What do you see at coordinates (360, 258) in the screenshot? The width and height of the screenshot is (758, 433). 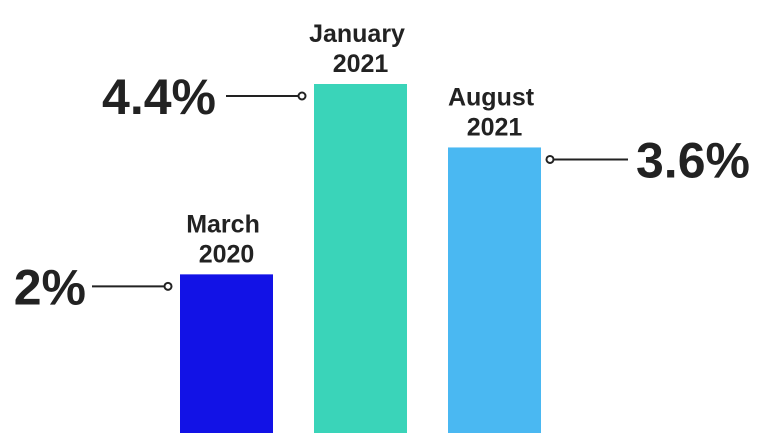 I see `bar-january-2021` at bounding box center [360, 258].